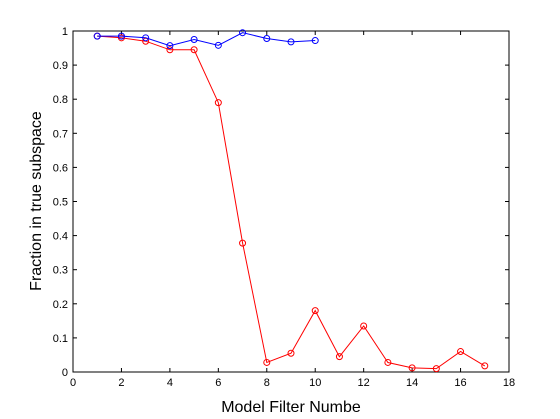  I want to click on y-tick-label: 0.2, so click(60, 305).